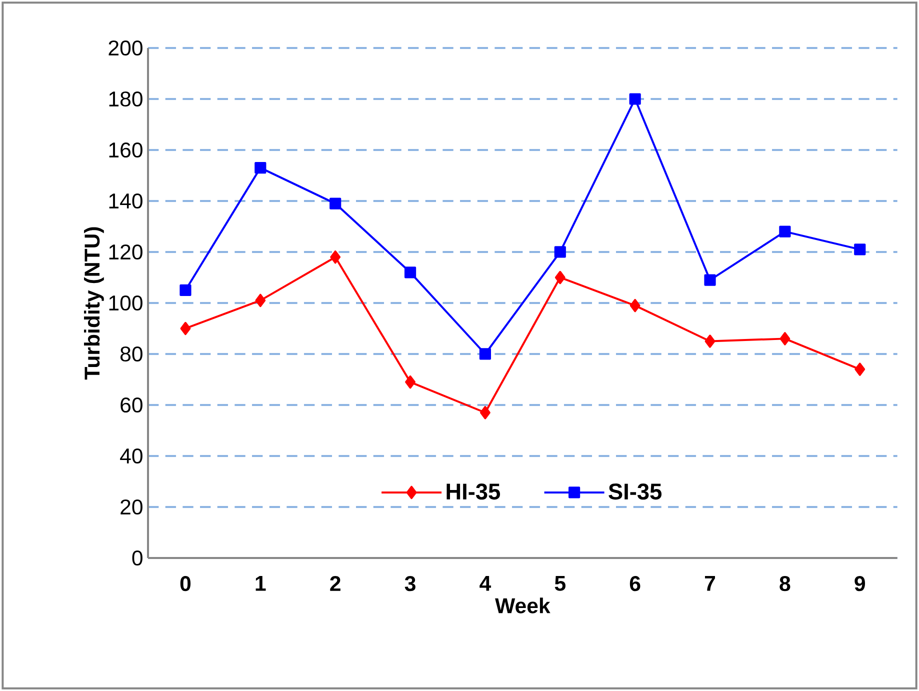  I want to click on x-tick-label: 3, so click(410, 584).